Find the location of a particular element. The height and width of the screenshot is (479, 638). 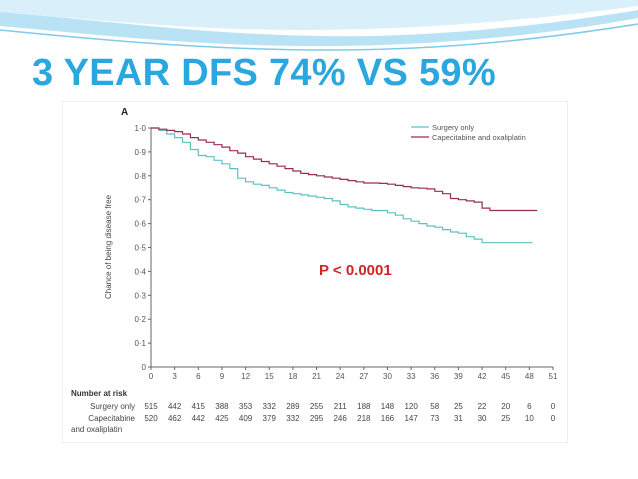

x-tick-label: 9 is located at coordinates (222, 376).